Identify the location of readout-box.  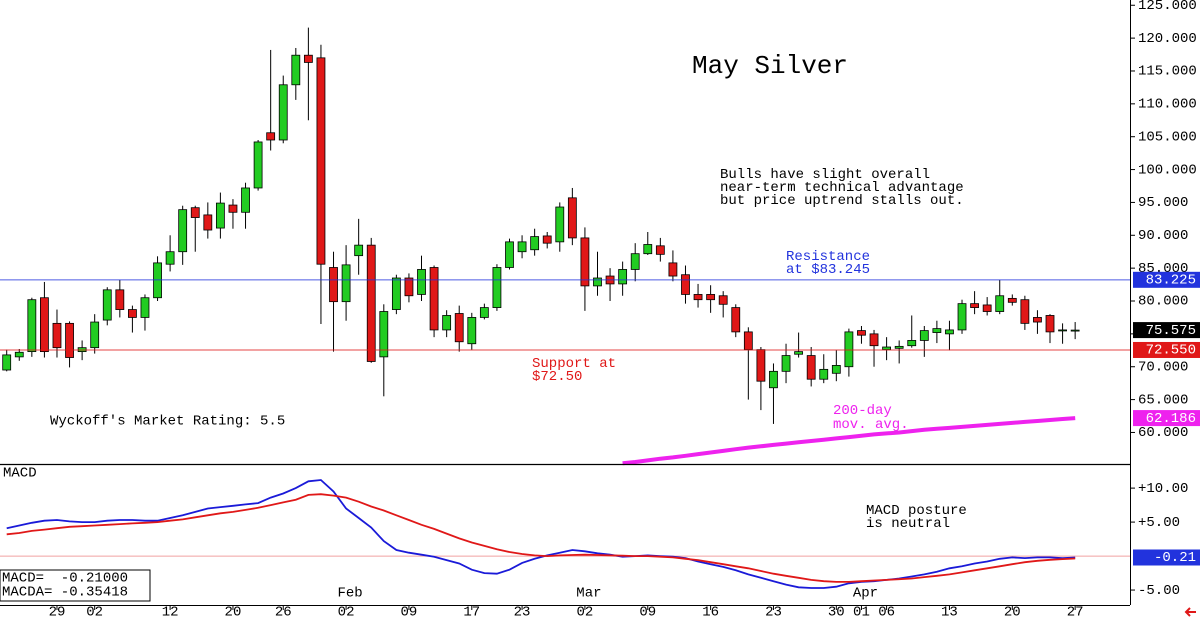
(75, 585).